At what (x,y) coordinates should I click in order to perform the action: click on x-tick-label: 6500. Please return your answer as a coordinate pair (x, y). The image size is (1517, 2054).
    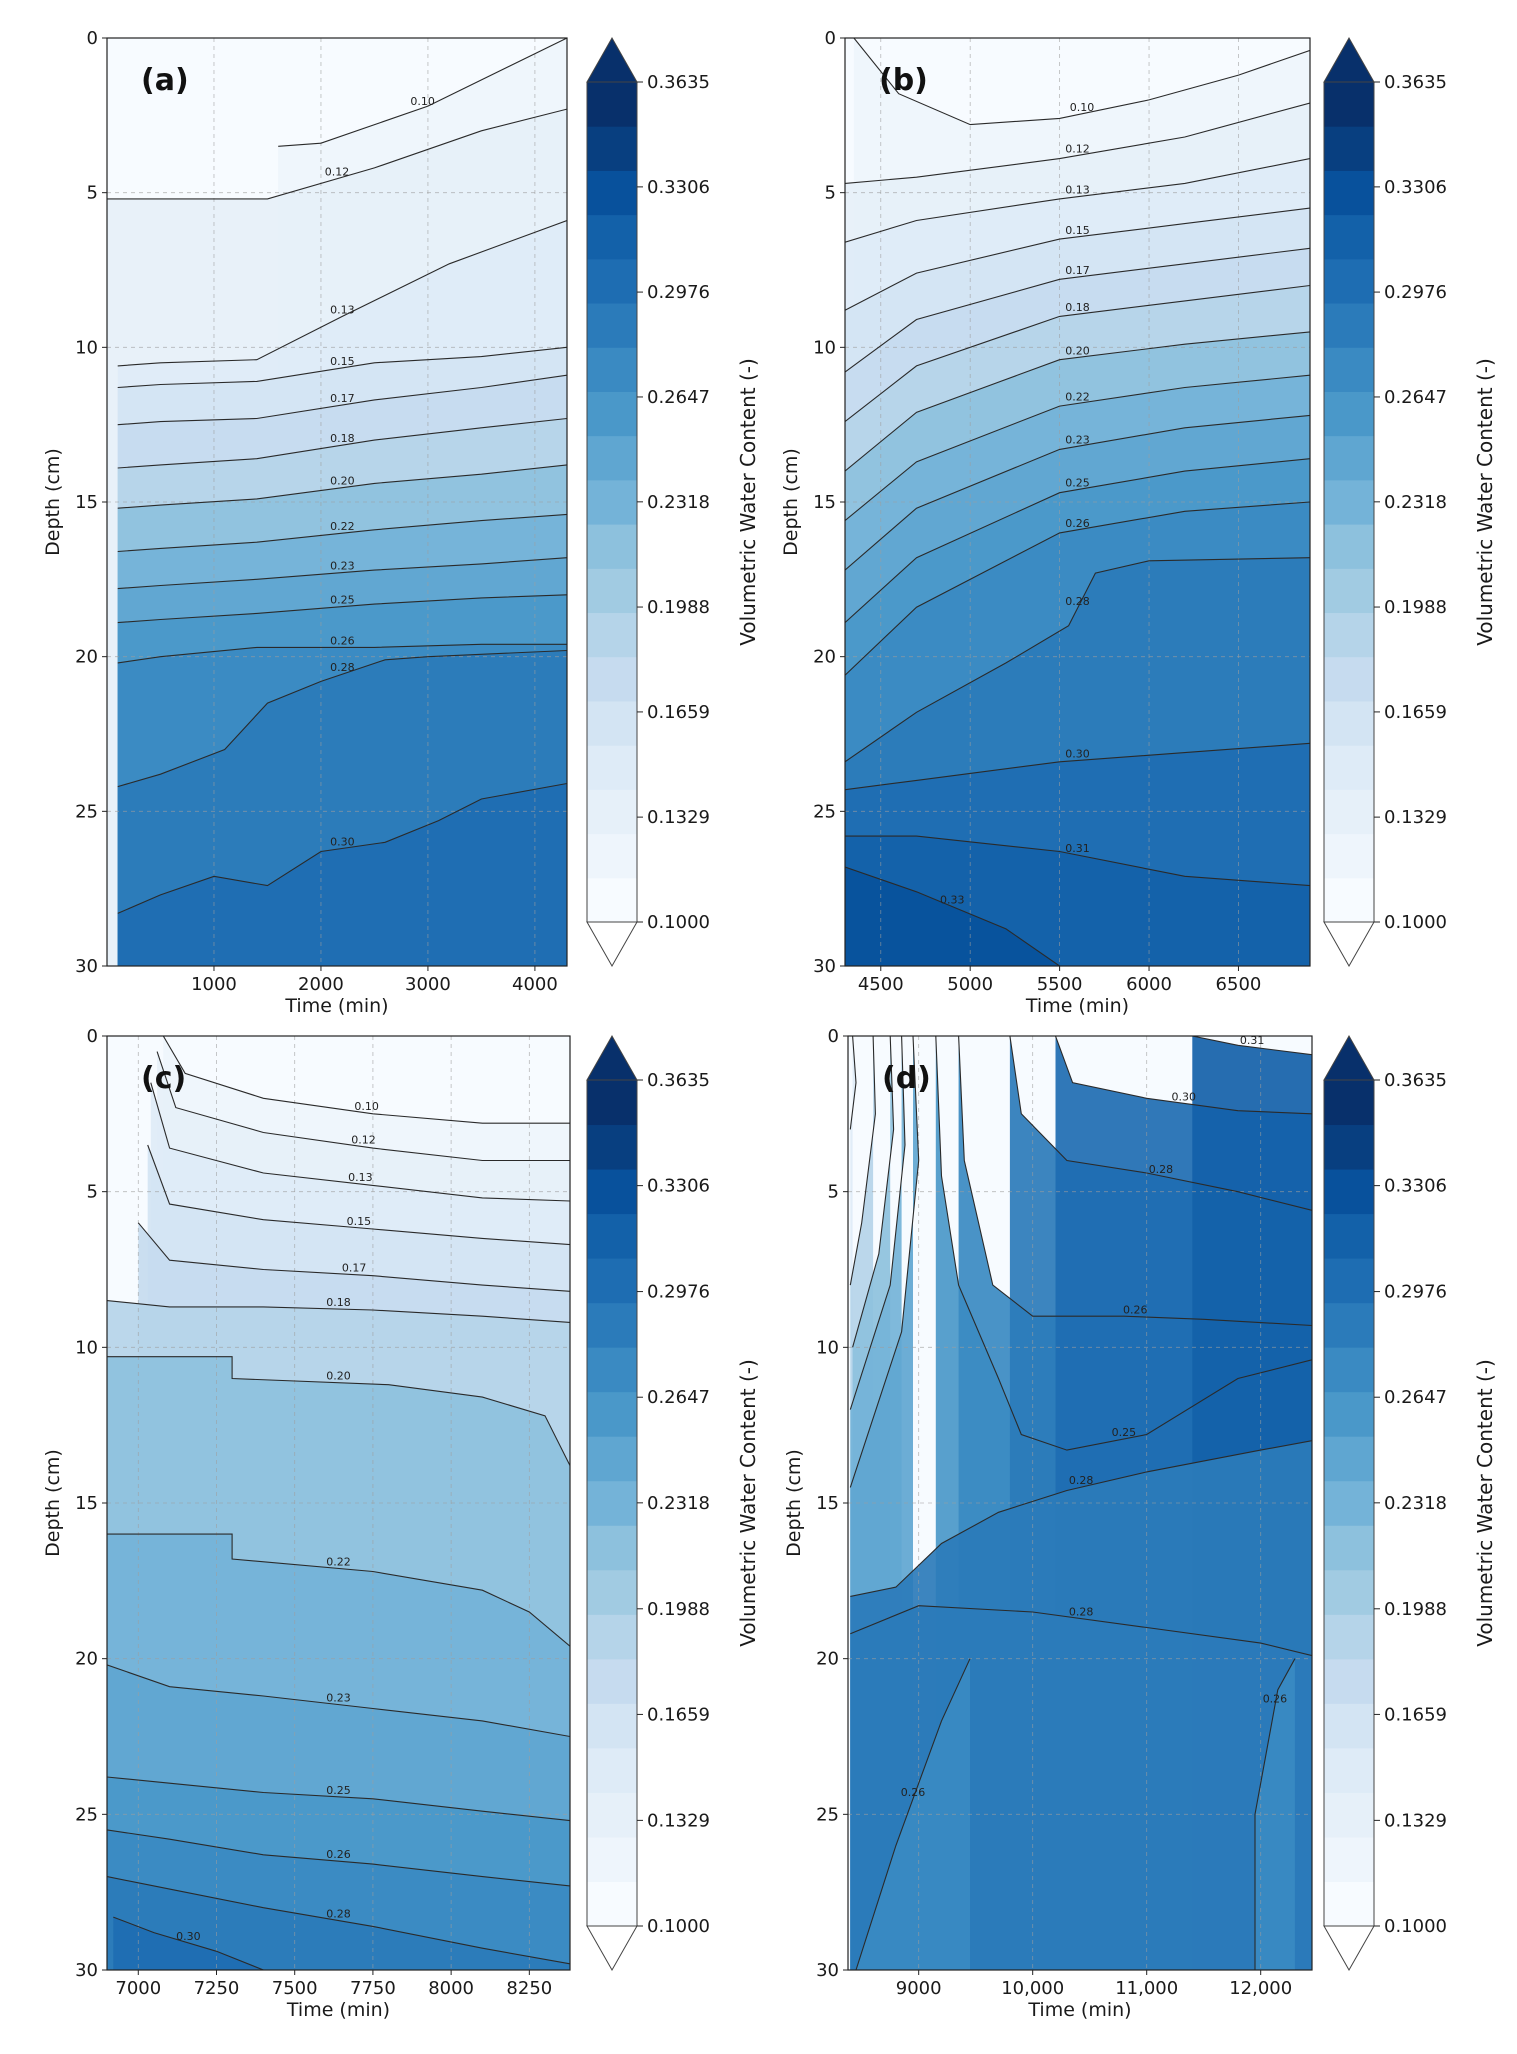
    Looking at the image, I should click on (1239, 984).